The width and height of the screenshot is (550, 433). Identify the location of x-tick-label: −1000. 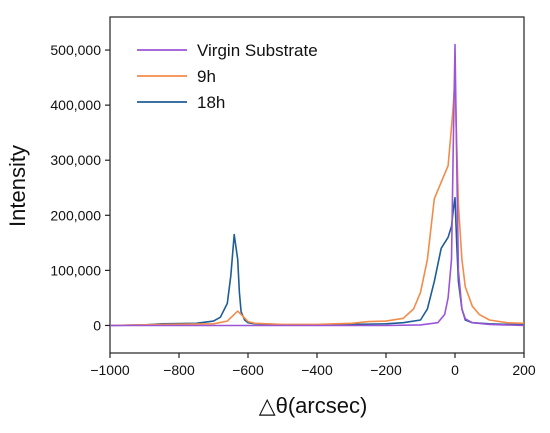
(110, 370).